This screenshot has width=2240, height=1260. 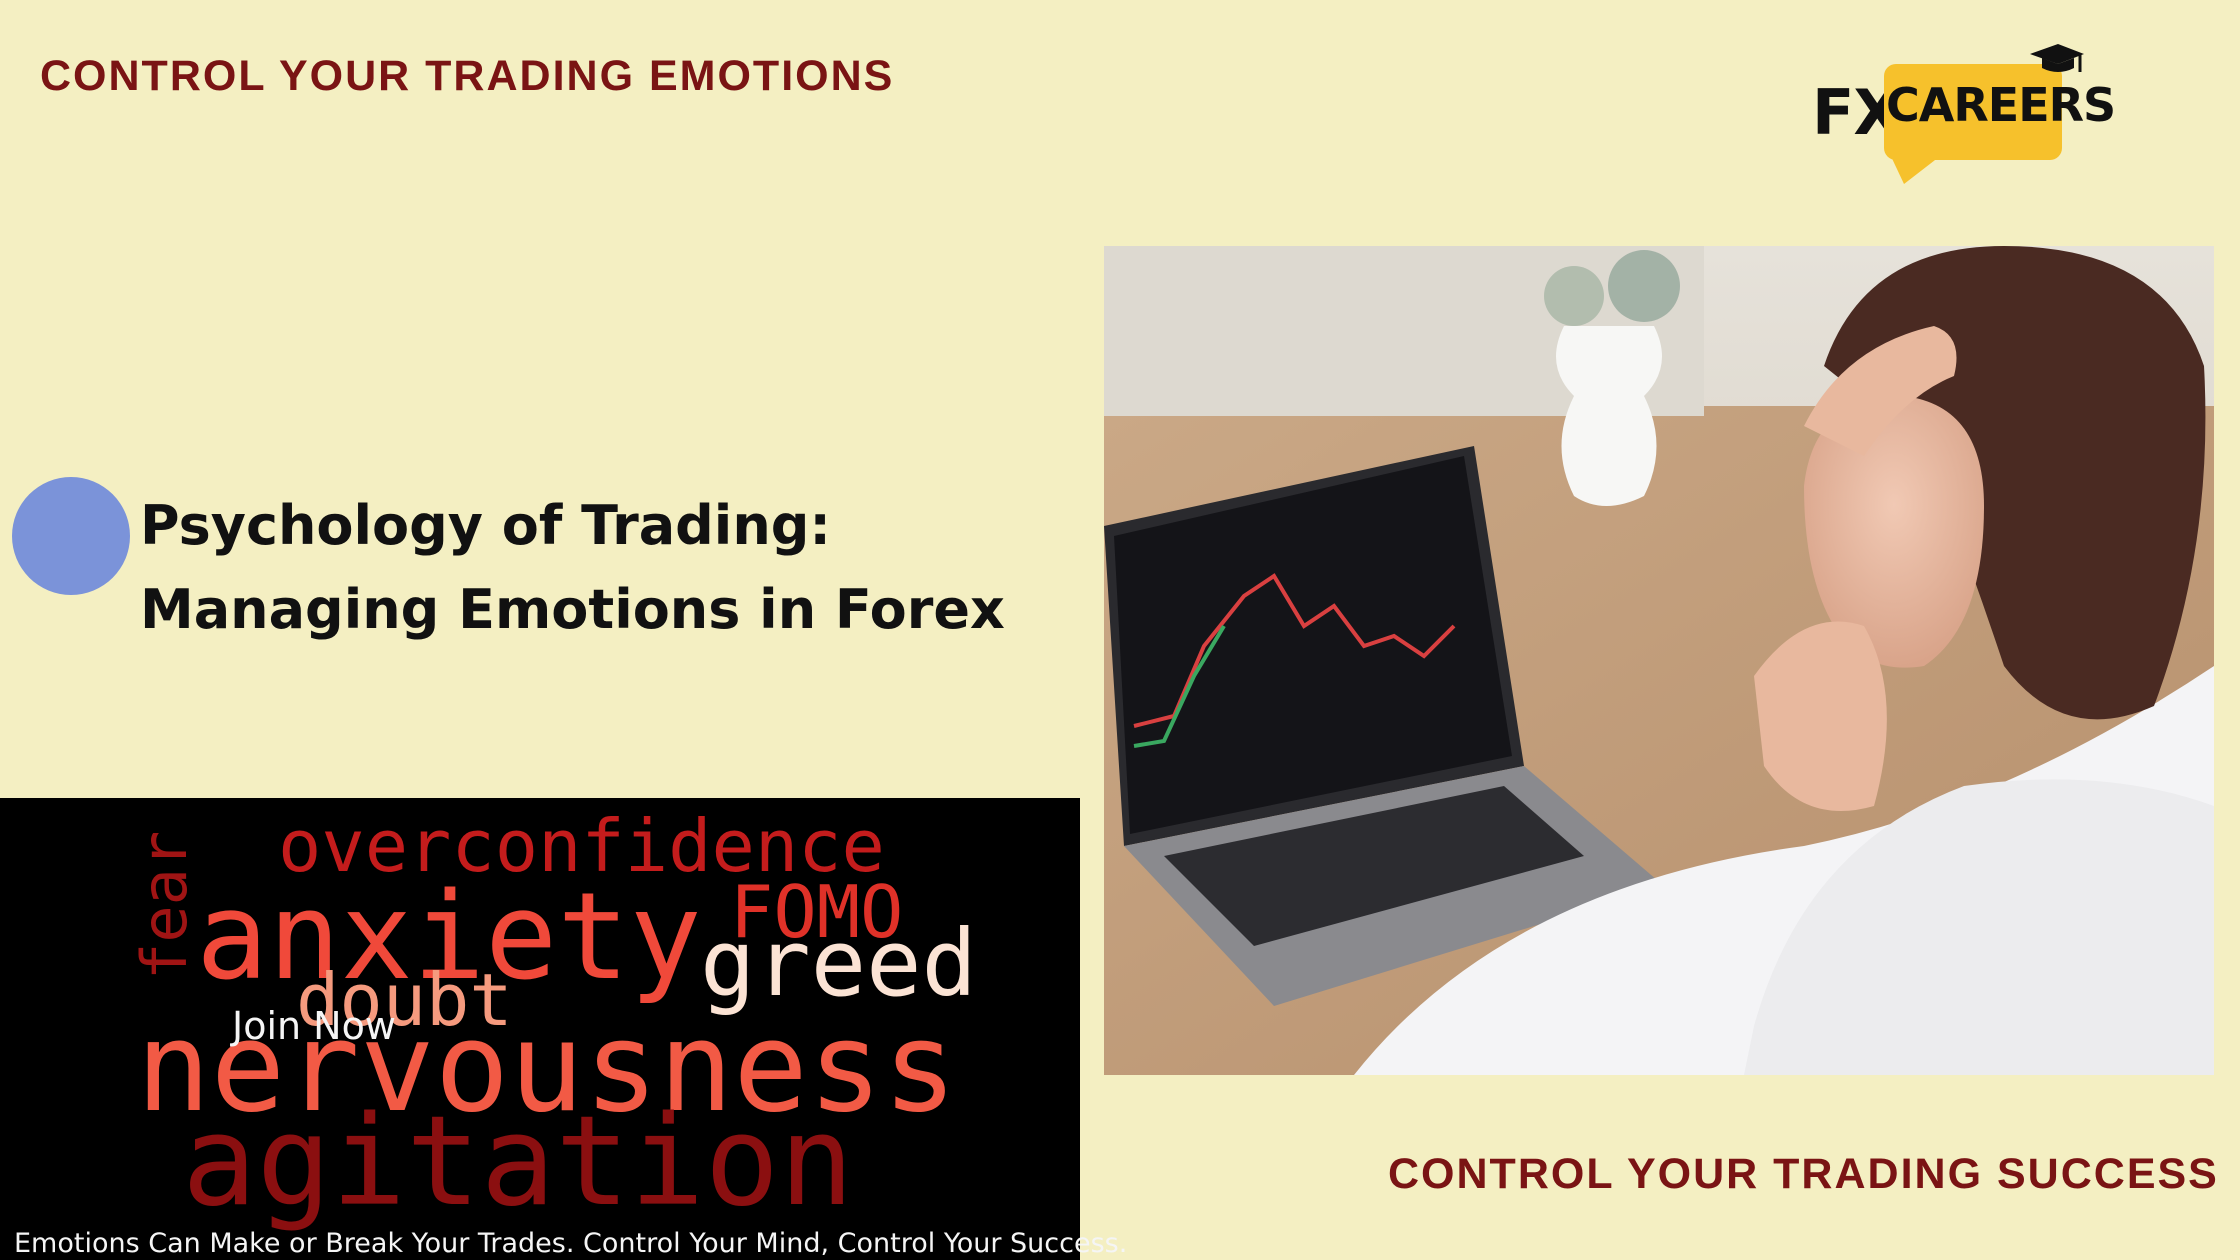 I want to click on logo-speech-bubble, so click(x=1973, y=112).